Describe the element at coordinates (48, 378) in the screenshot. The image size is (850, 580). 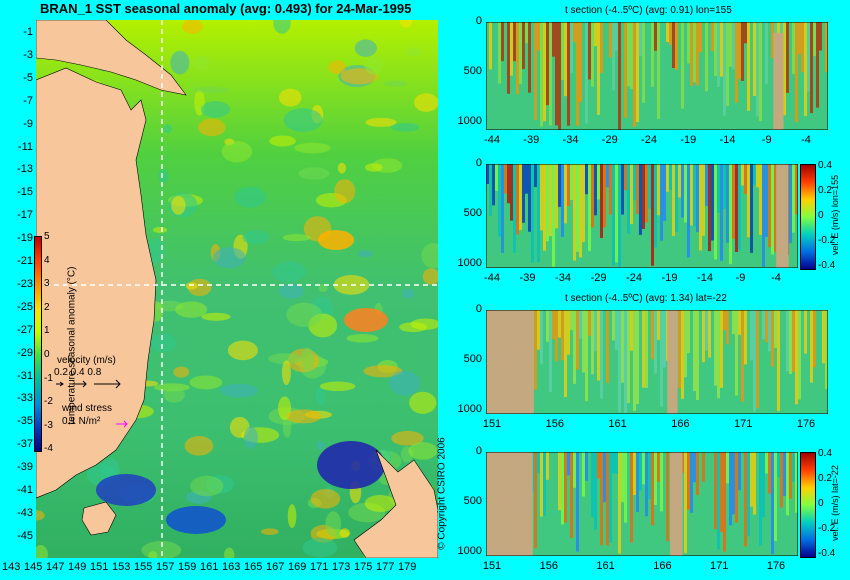
I see `sst-colorbar-tick: -1` at that location.